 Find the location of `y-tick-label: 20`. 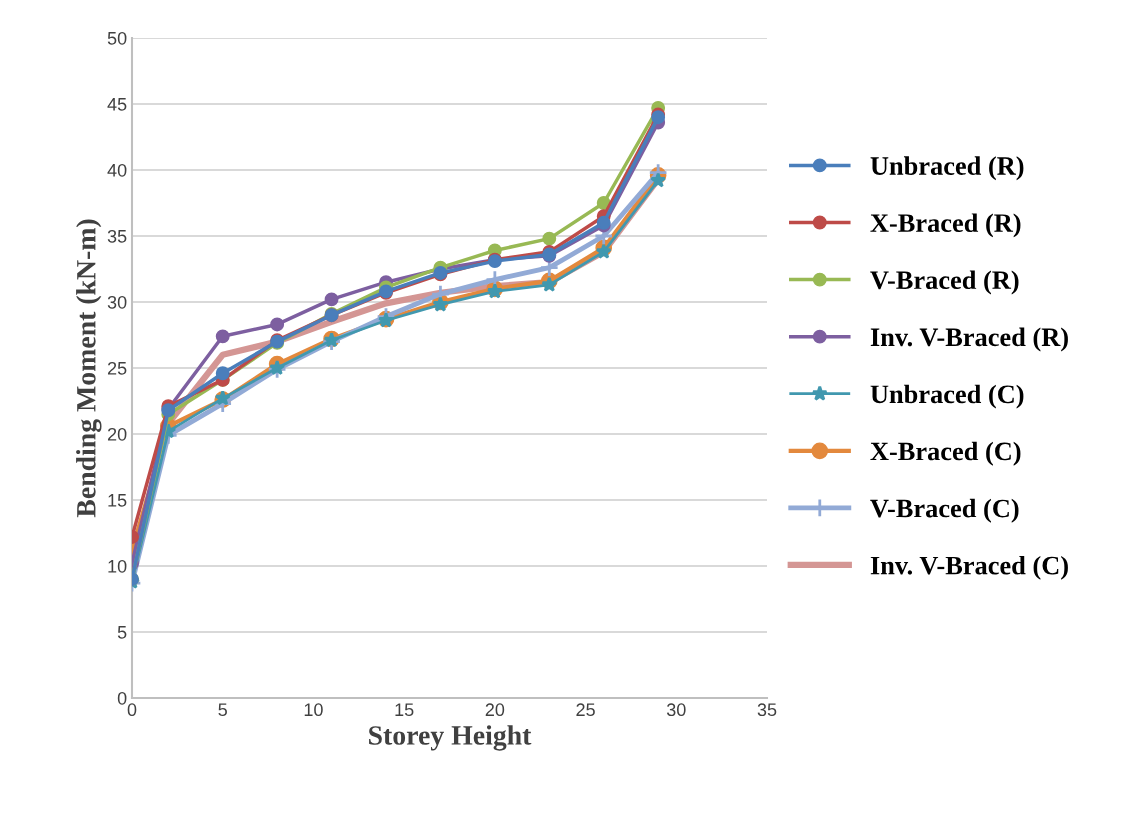

y-tick-label: 20 is located at coordinates (117, 434).